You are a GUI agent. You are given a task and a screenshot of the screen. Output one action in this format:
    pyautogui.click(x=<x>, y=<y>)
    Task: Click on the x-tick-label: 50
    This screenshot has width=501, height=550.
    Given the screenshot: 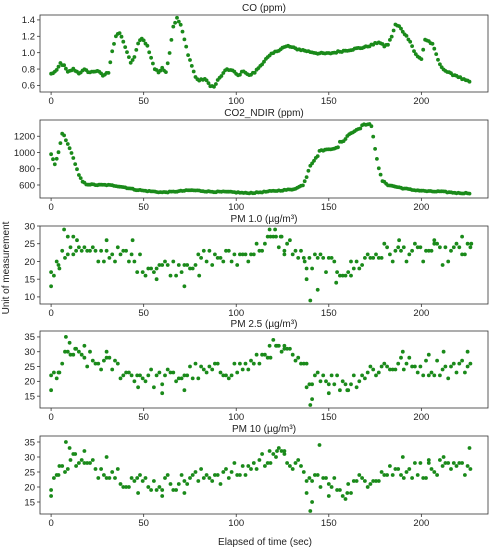 What is the action you would take?
    pyautogui.click(x=143, y=313)
    